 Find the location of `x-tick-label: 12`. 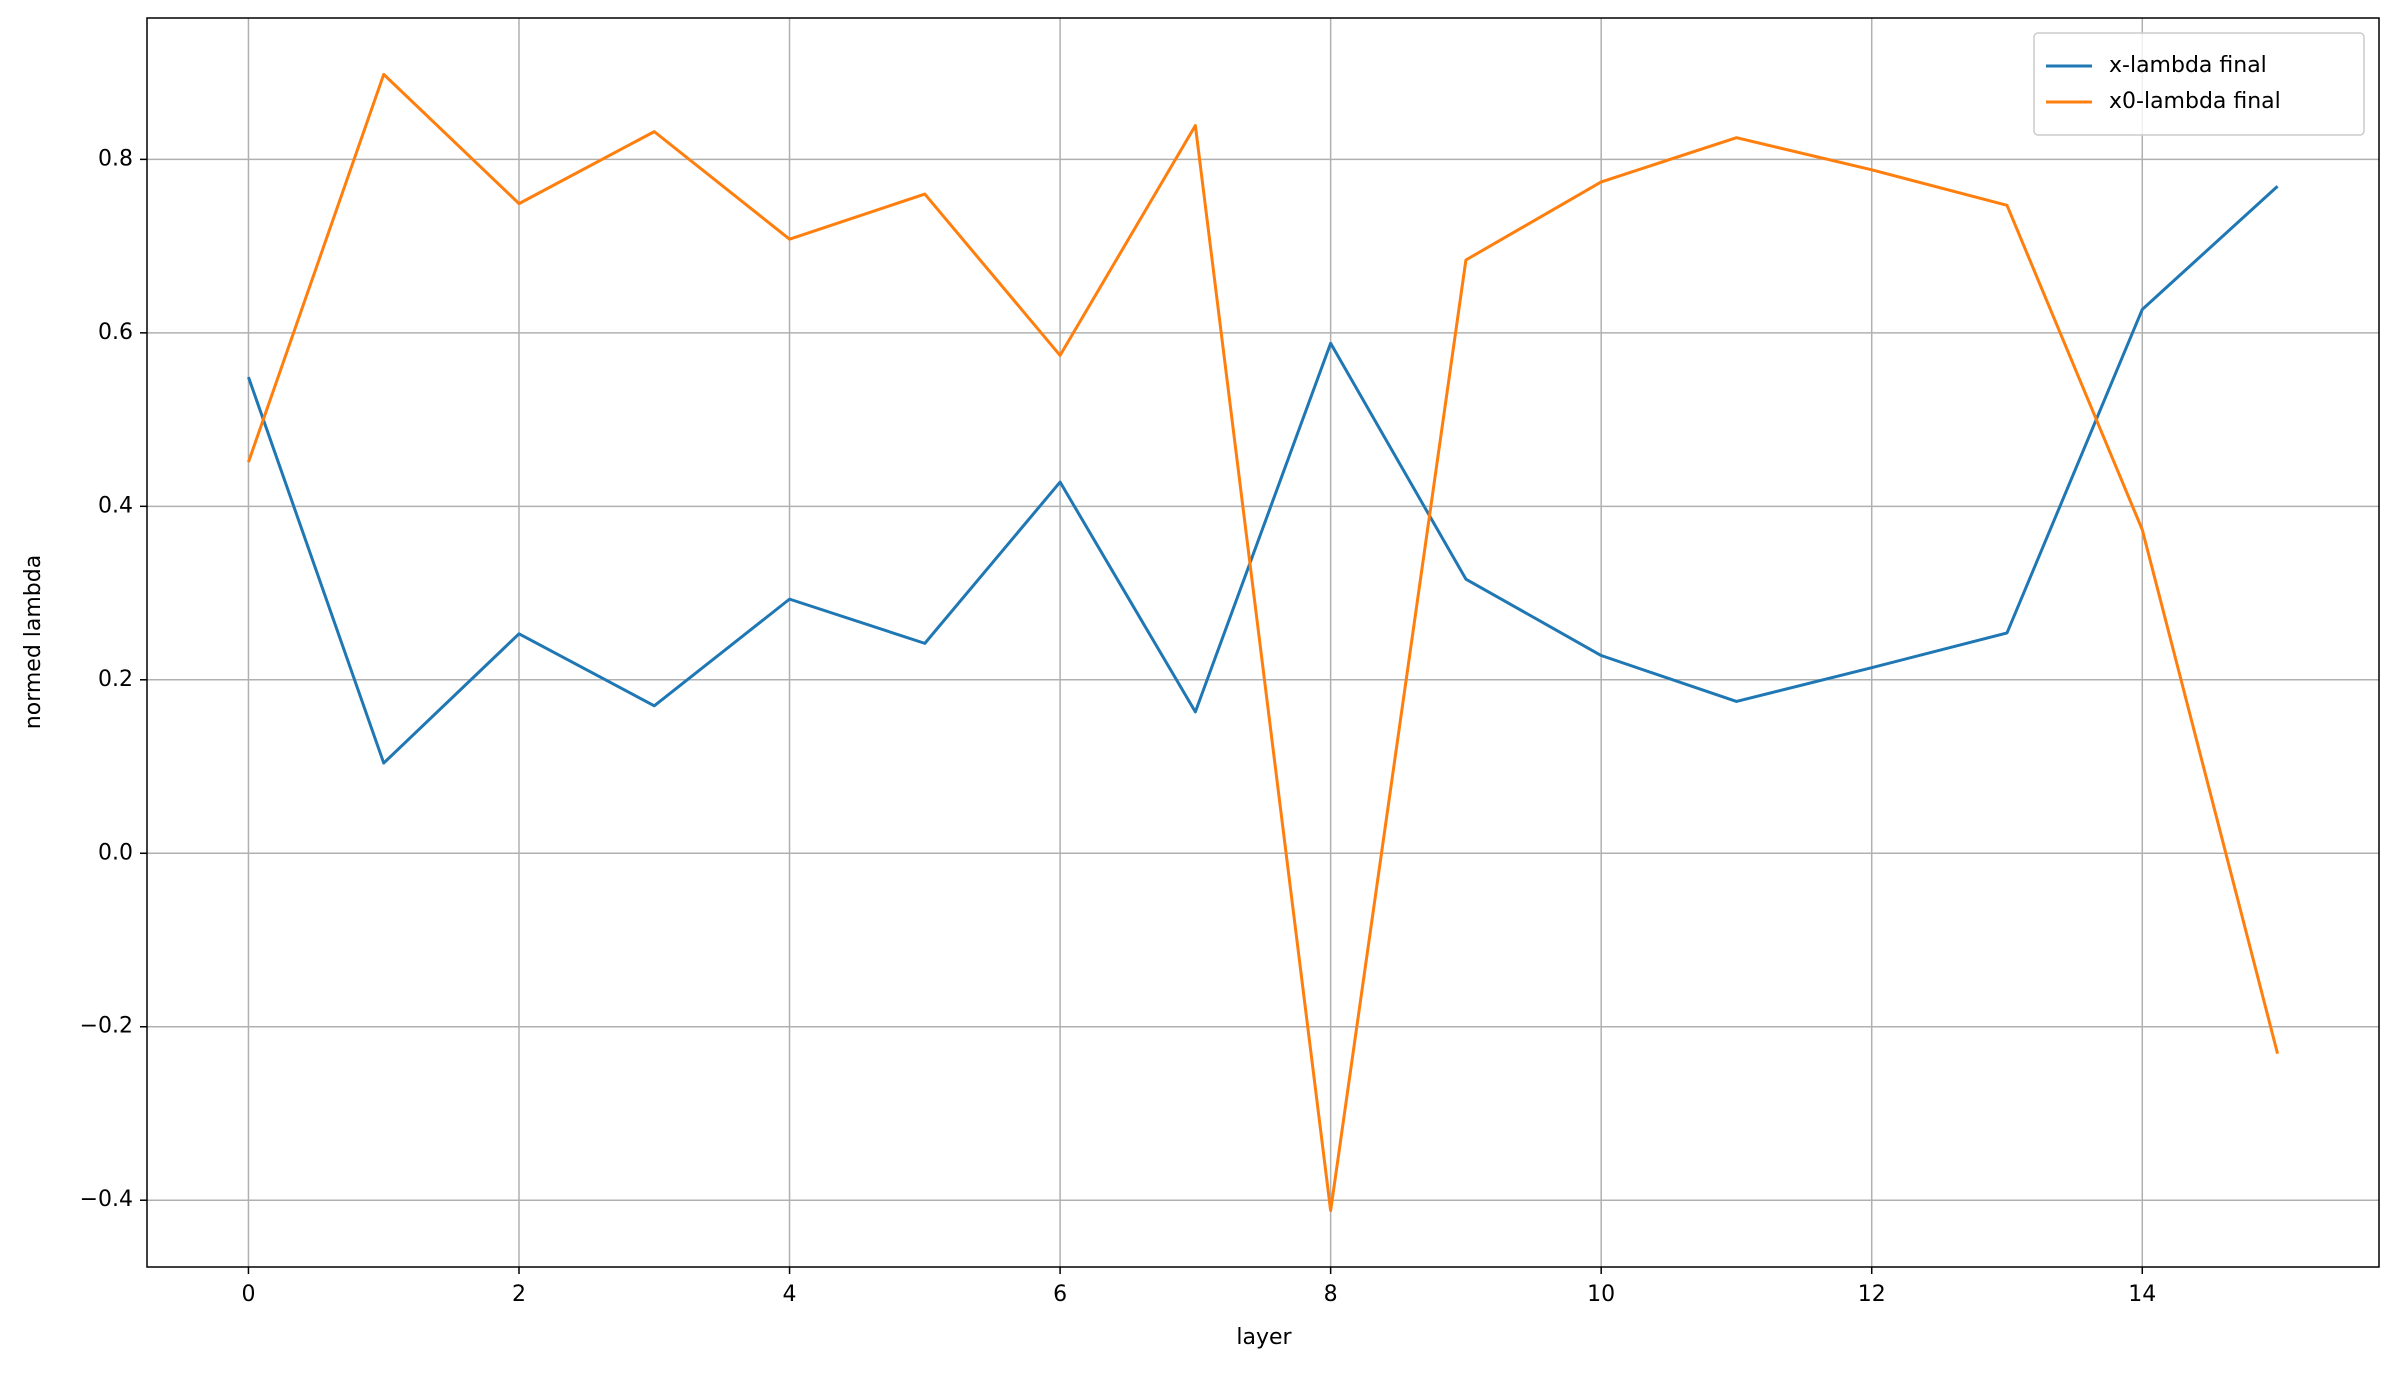

x-tick-label: 12 is located at coordinates (1872, 1294).